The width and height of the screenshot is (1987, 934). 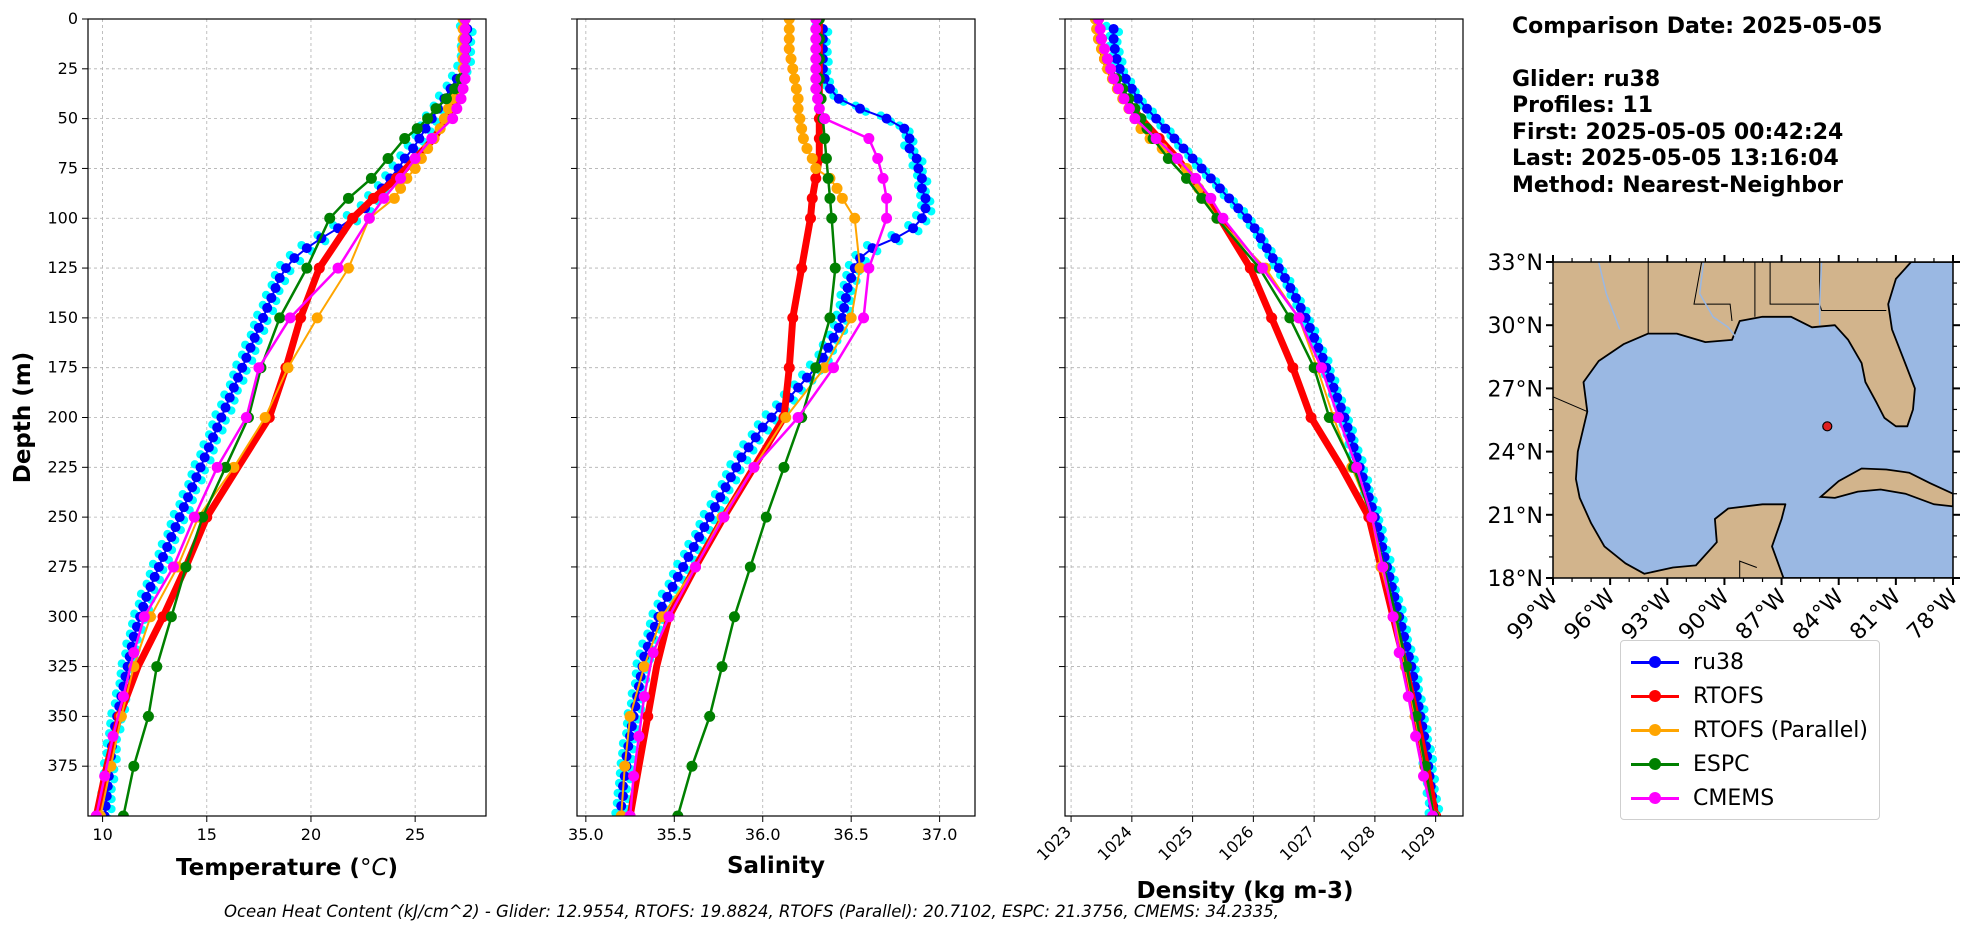 What do you see at coordinates (1677, 185) in the screenshot?
I see `method: Method: Nearest-Neighbor` at bounding box center [1677, 185].